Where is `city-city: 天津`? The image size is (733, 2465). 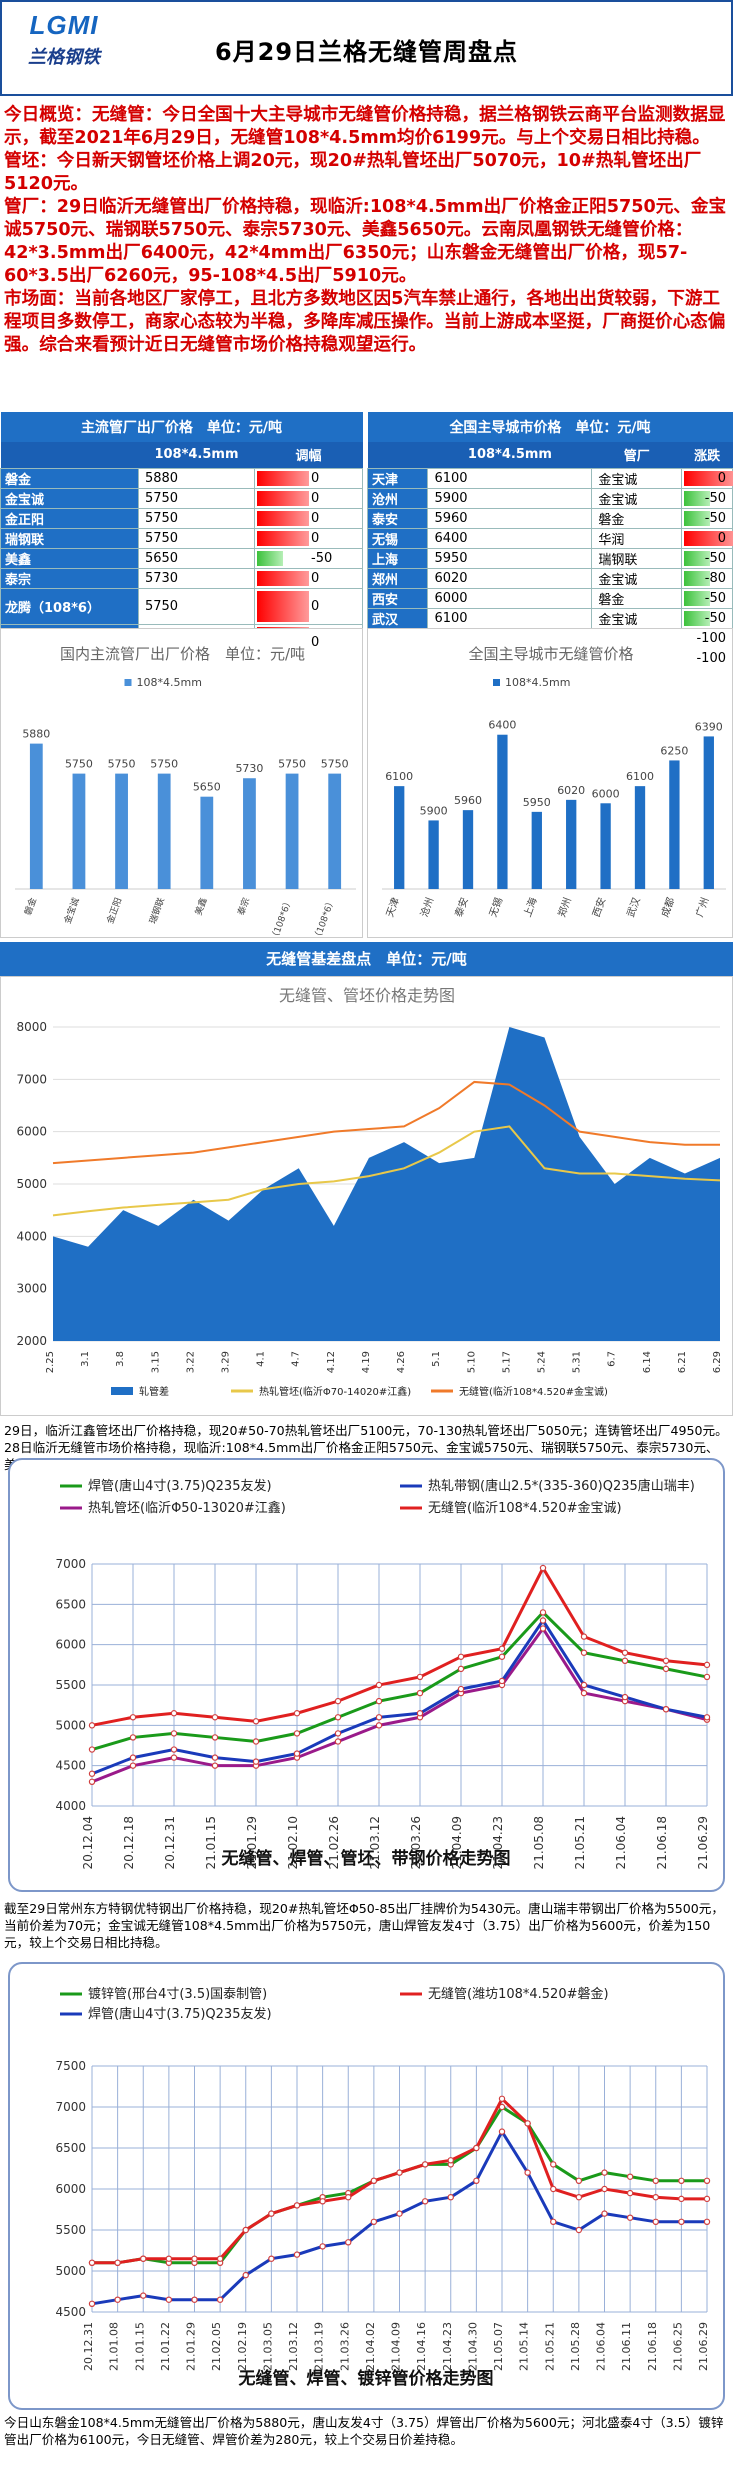 city-city: 天津 is located at coordinates (397, 478).